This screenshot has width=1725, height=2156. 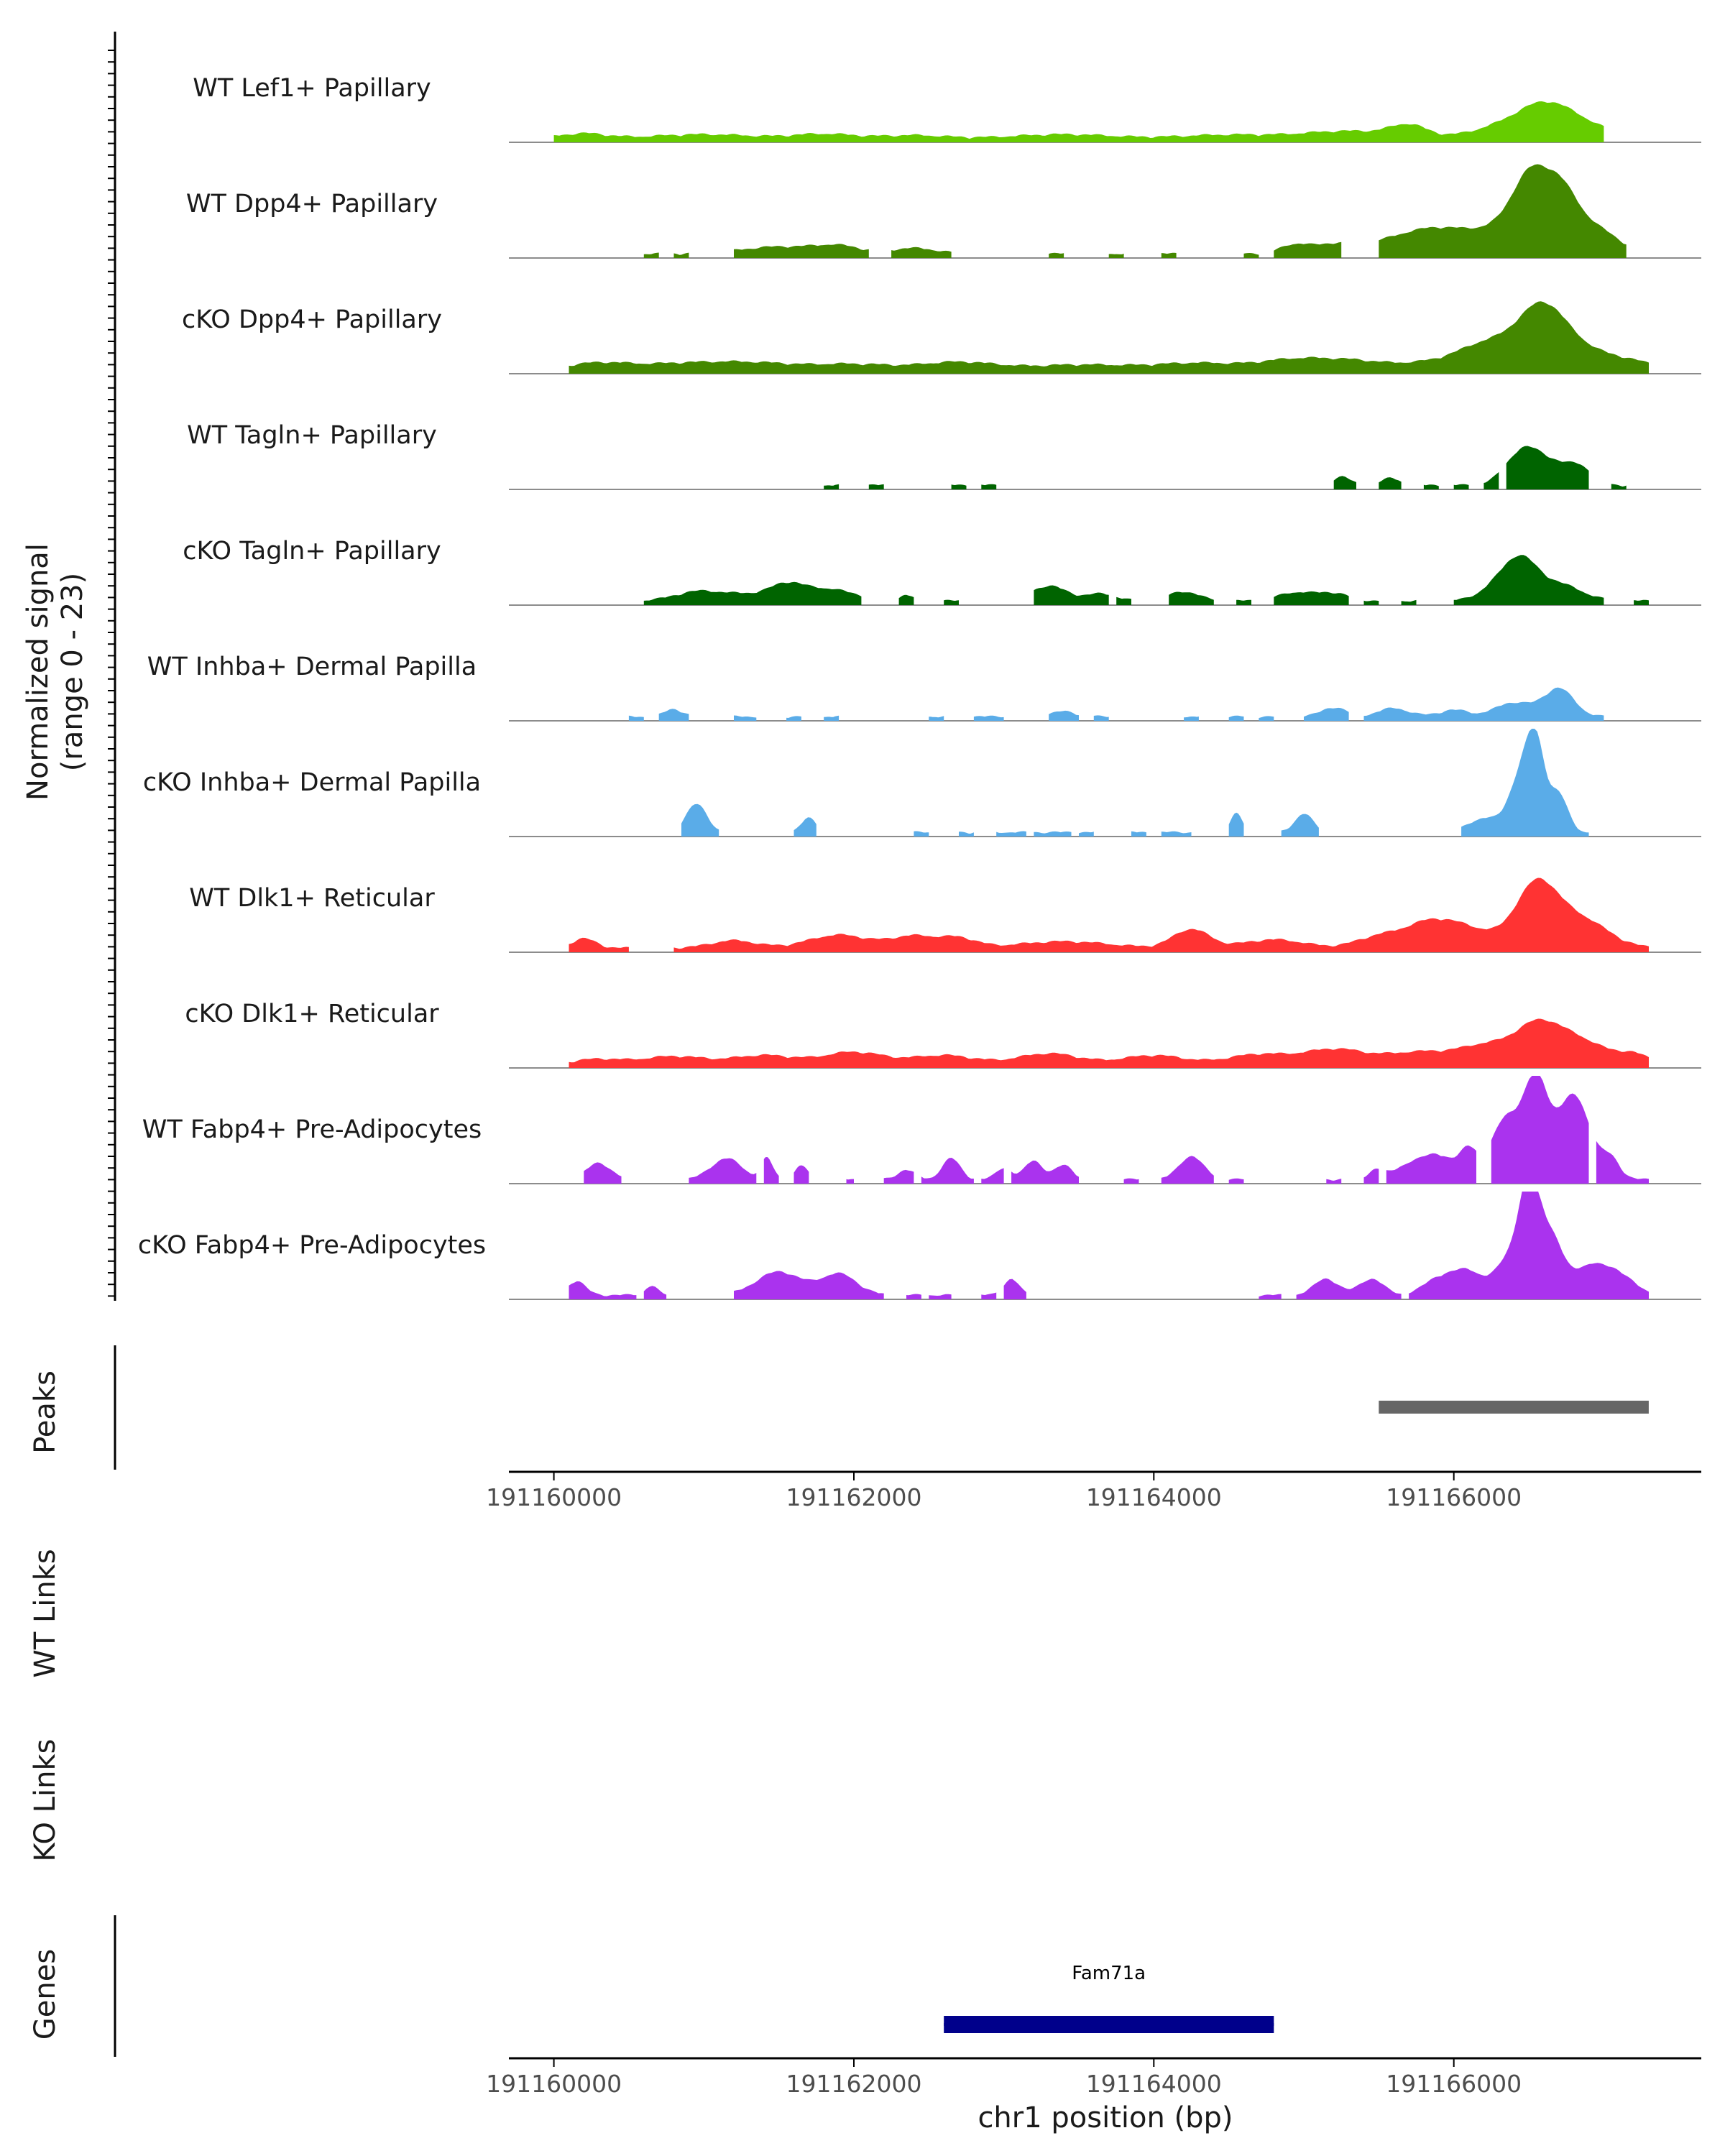 I want to click on track-cko-dpp4-papillary: cKO Dpp4+ Papillary, so click(x=941, y=337).